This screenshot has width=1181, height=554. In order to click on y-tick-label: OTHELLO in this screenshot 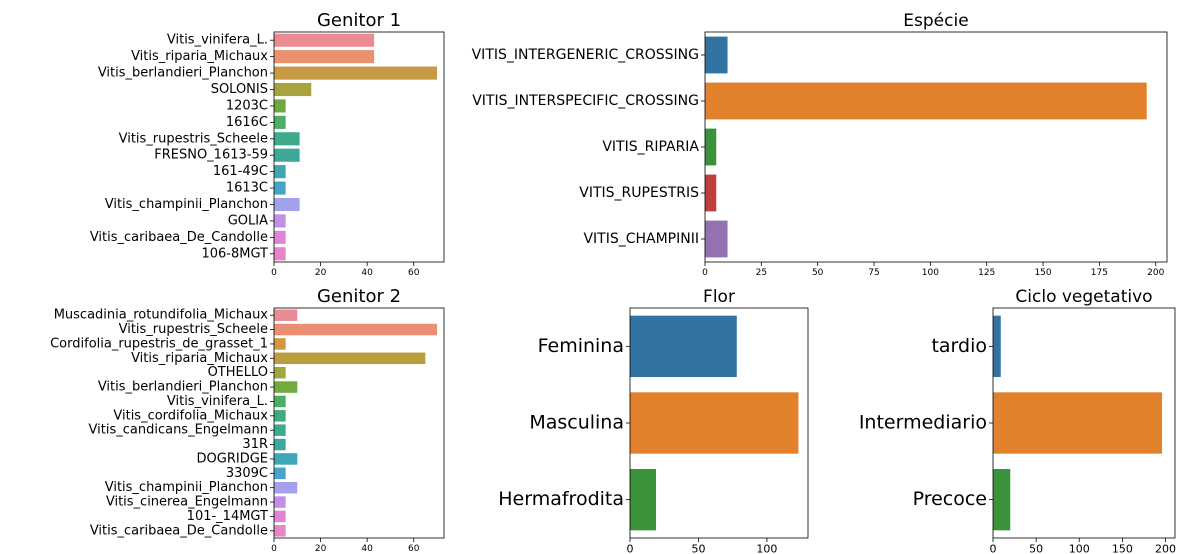, I will do `click(238, 372)`.